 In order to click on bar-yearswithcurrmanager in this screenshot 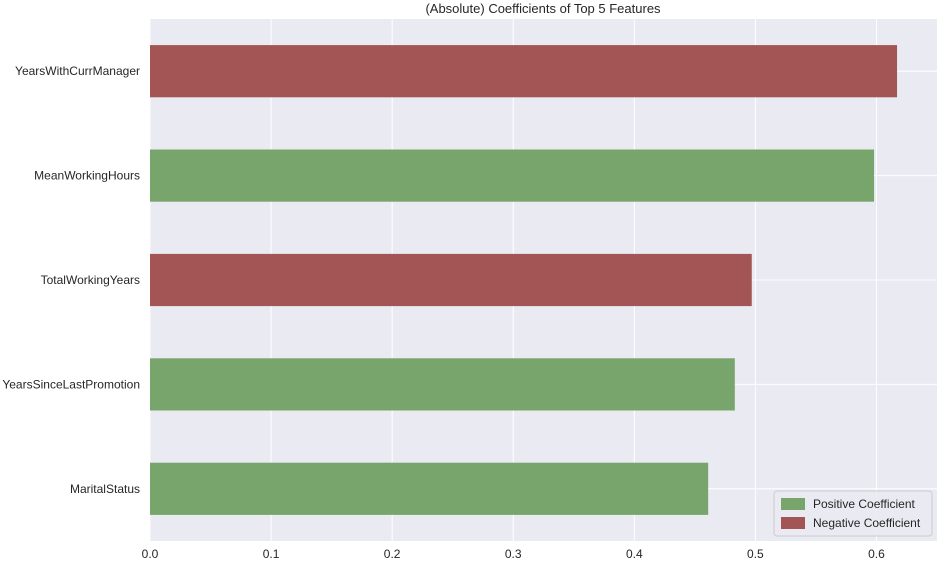, I will do `click(524, 71)`.